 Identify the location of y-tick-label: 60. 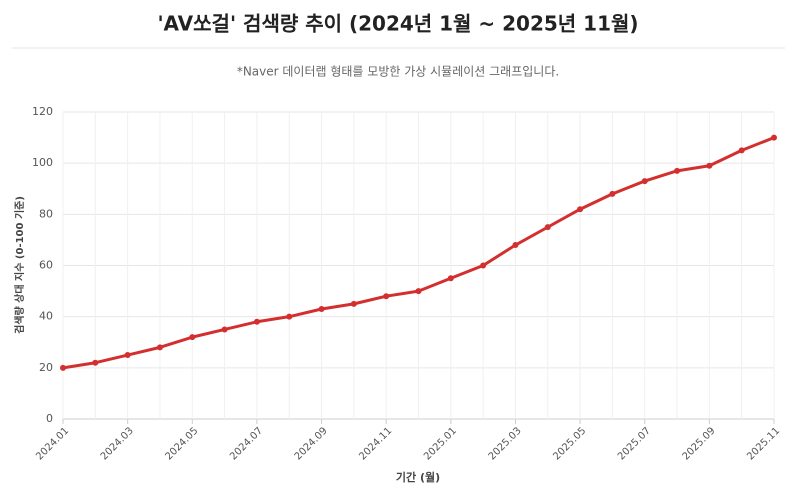
(46, 265).